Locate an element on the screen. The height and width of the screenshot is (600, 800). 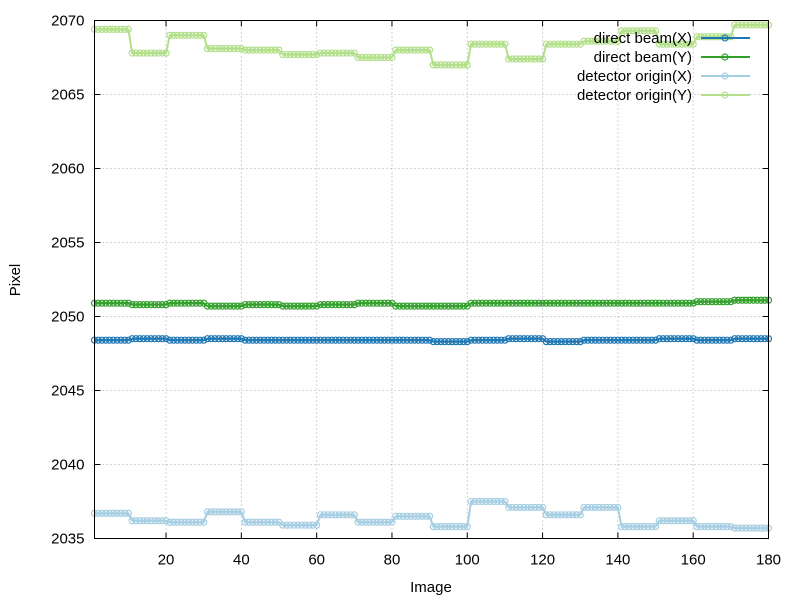
legend-label: direct beam(X) is located at coordinates (643, 38).